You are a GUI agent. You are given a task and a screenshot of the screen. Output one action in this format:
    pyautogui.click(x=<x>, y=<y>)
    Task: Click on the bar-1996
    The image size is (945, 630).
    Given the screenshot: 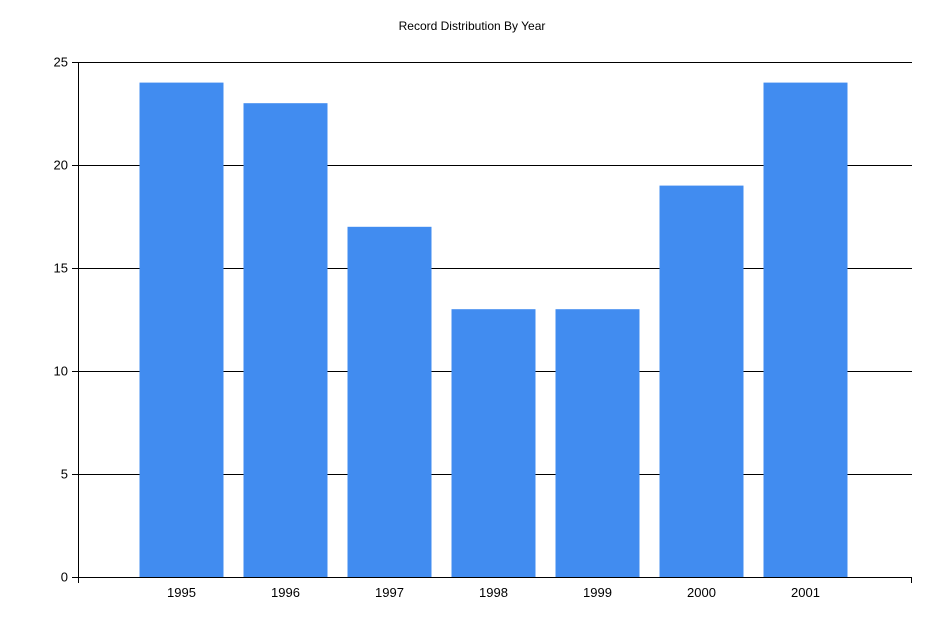 What is the action you would take?
    pyautogui.click(x=285, y=340)
    